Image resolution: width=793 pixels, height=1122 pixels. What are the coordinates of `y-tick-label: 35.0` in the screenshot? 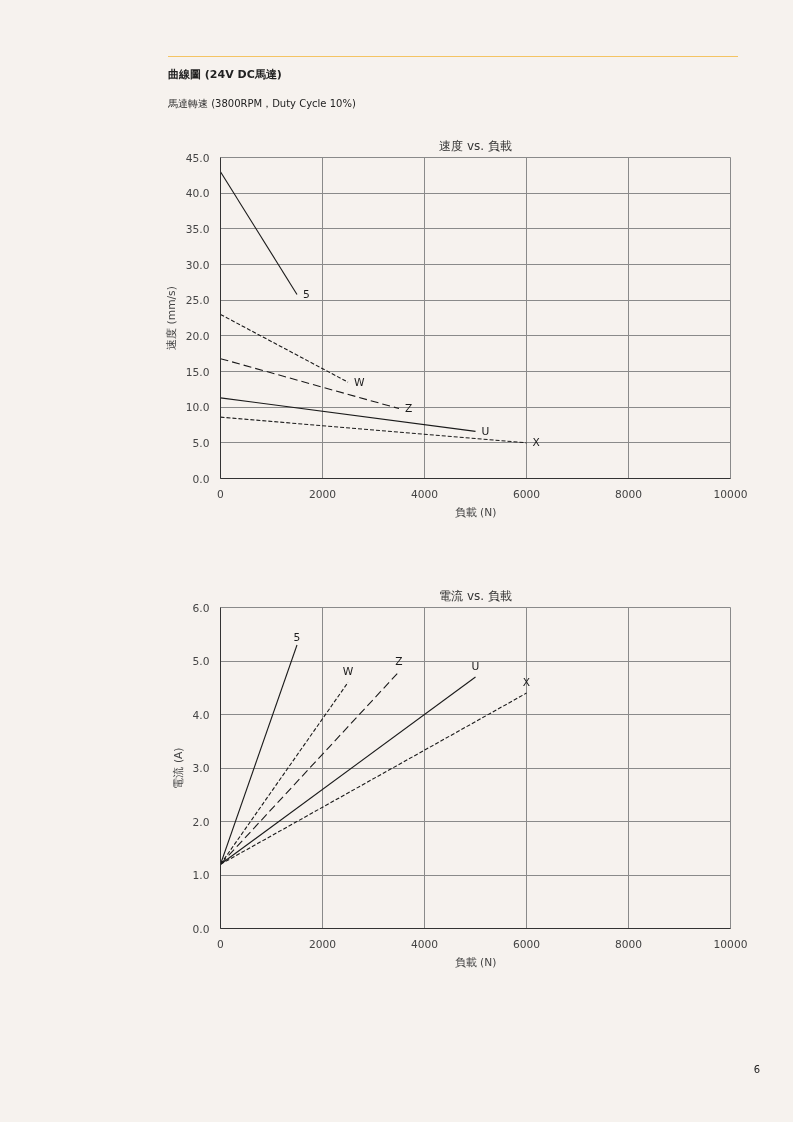 It's located at (197, 229).